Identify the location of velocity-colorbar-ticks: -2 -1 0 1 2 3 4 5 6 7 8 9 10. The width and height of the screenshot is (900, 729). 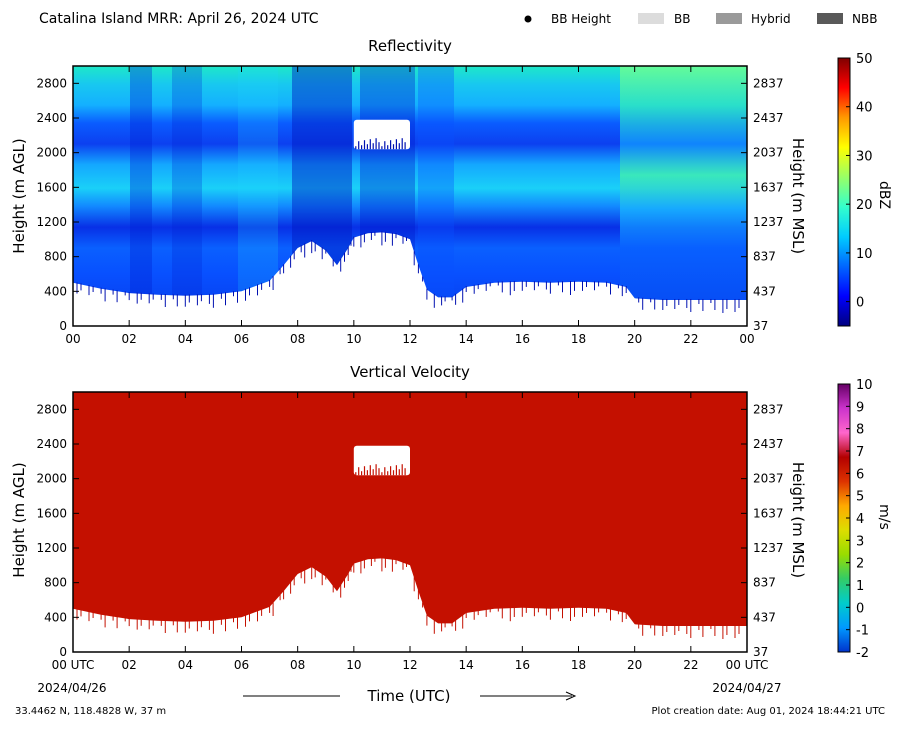
(859, 519).